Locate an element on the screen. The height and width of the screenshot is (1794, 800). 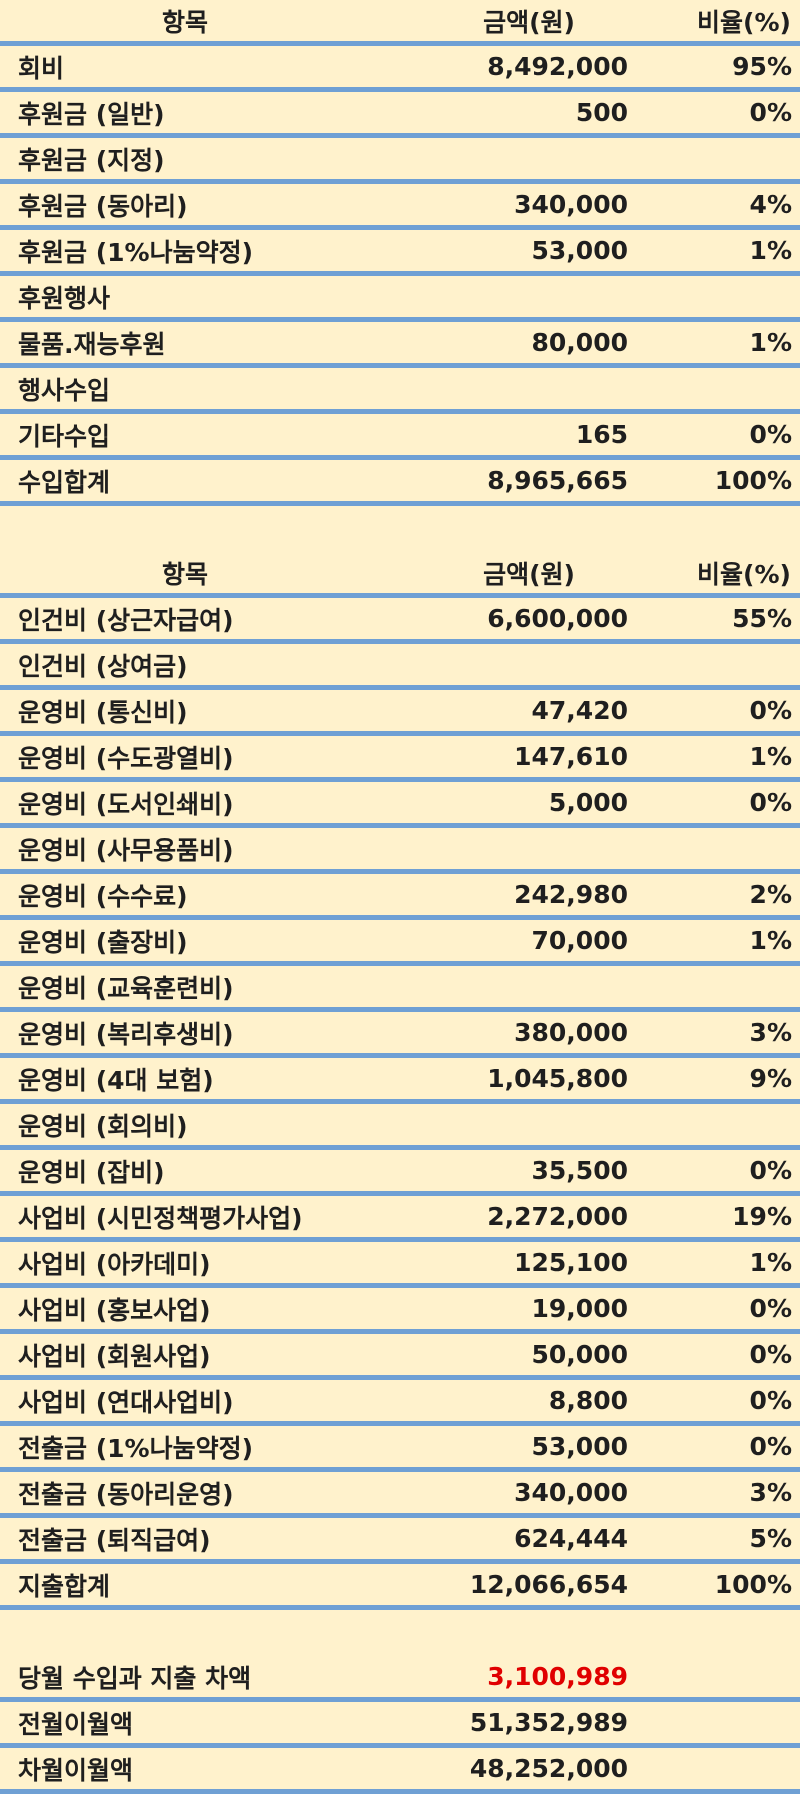
row-ratio: 5% is located at coordinates (770, 1538).